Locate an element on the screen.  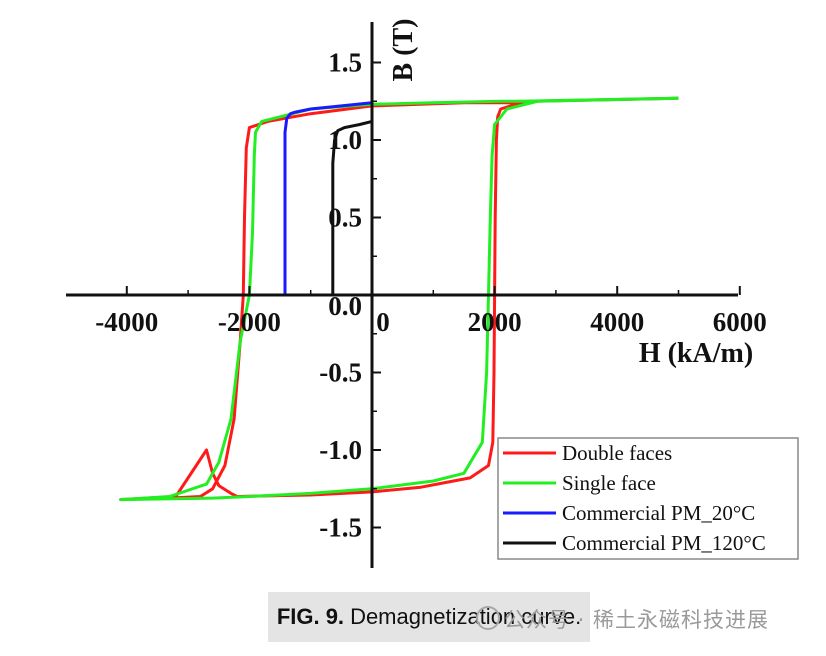
legend-label: Single face is located at coordinates (609, 483).